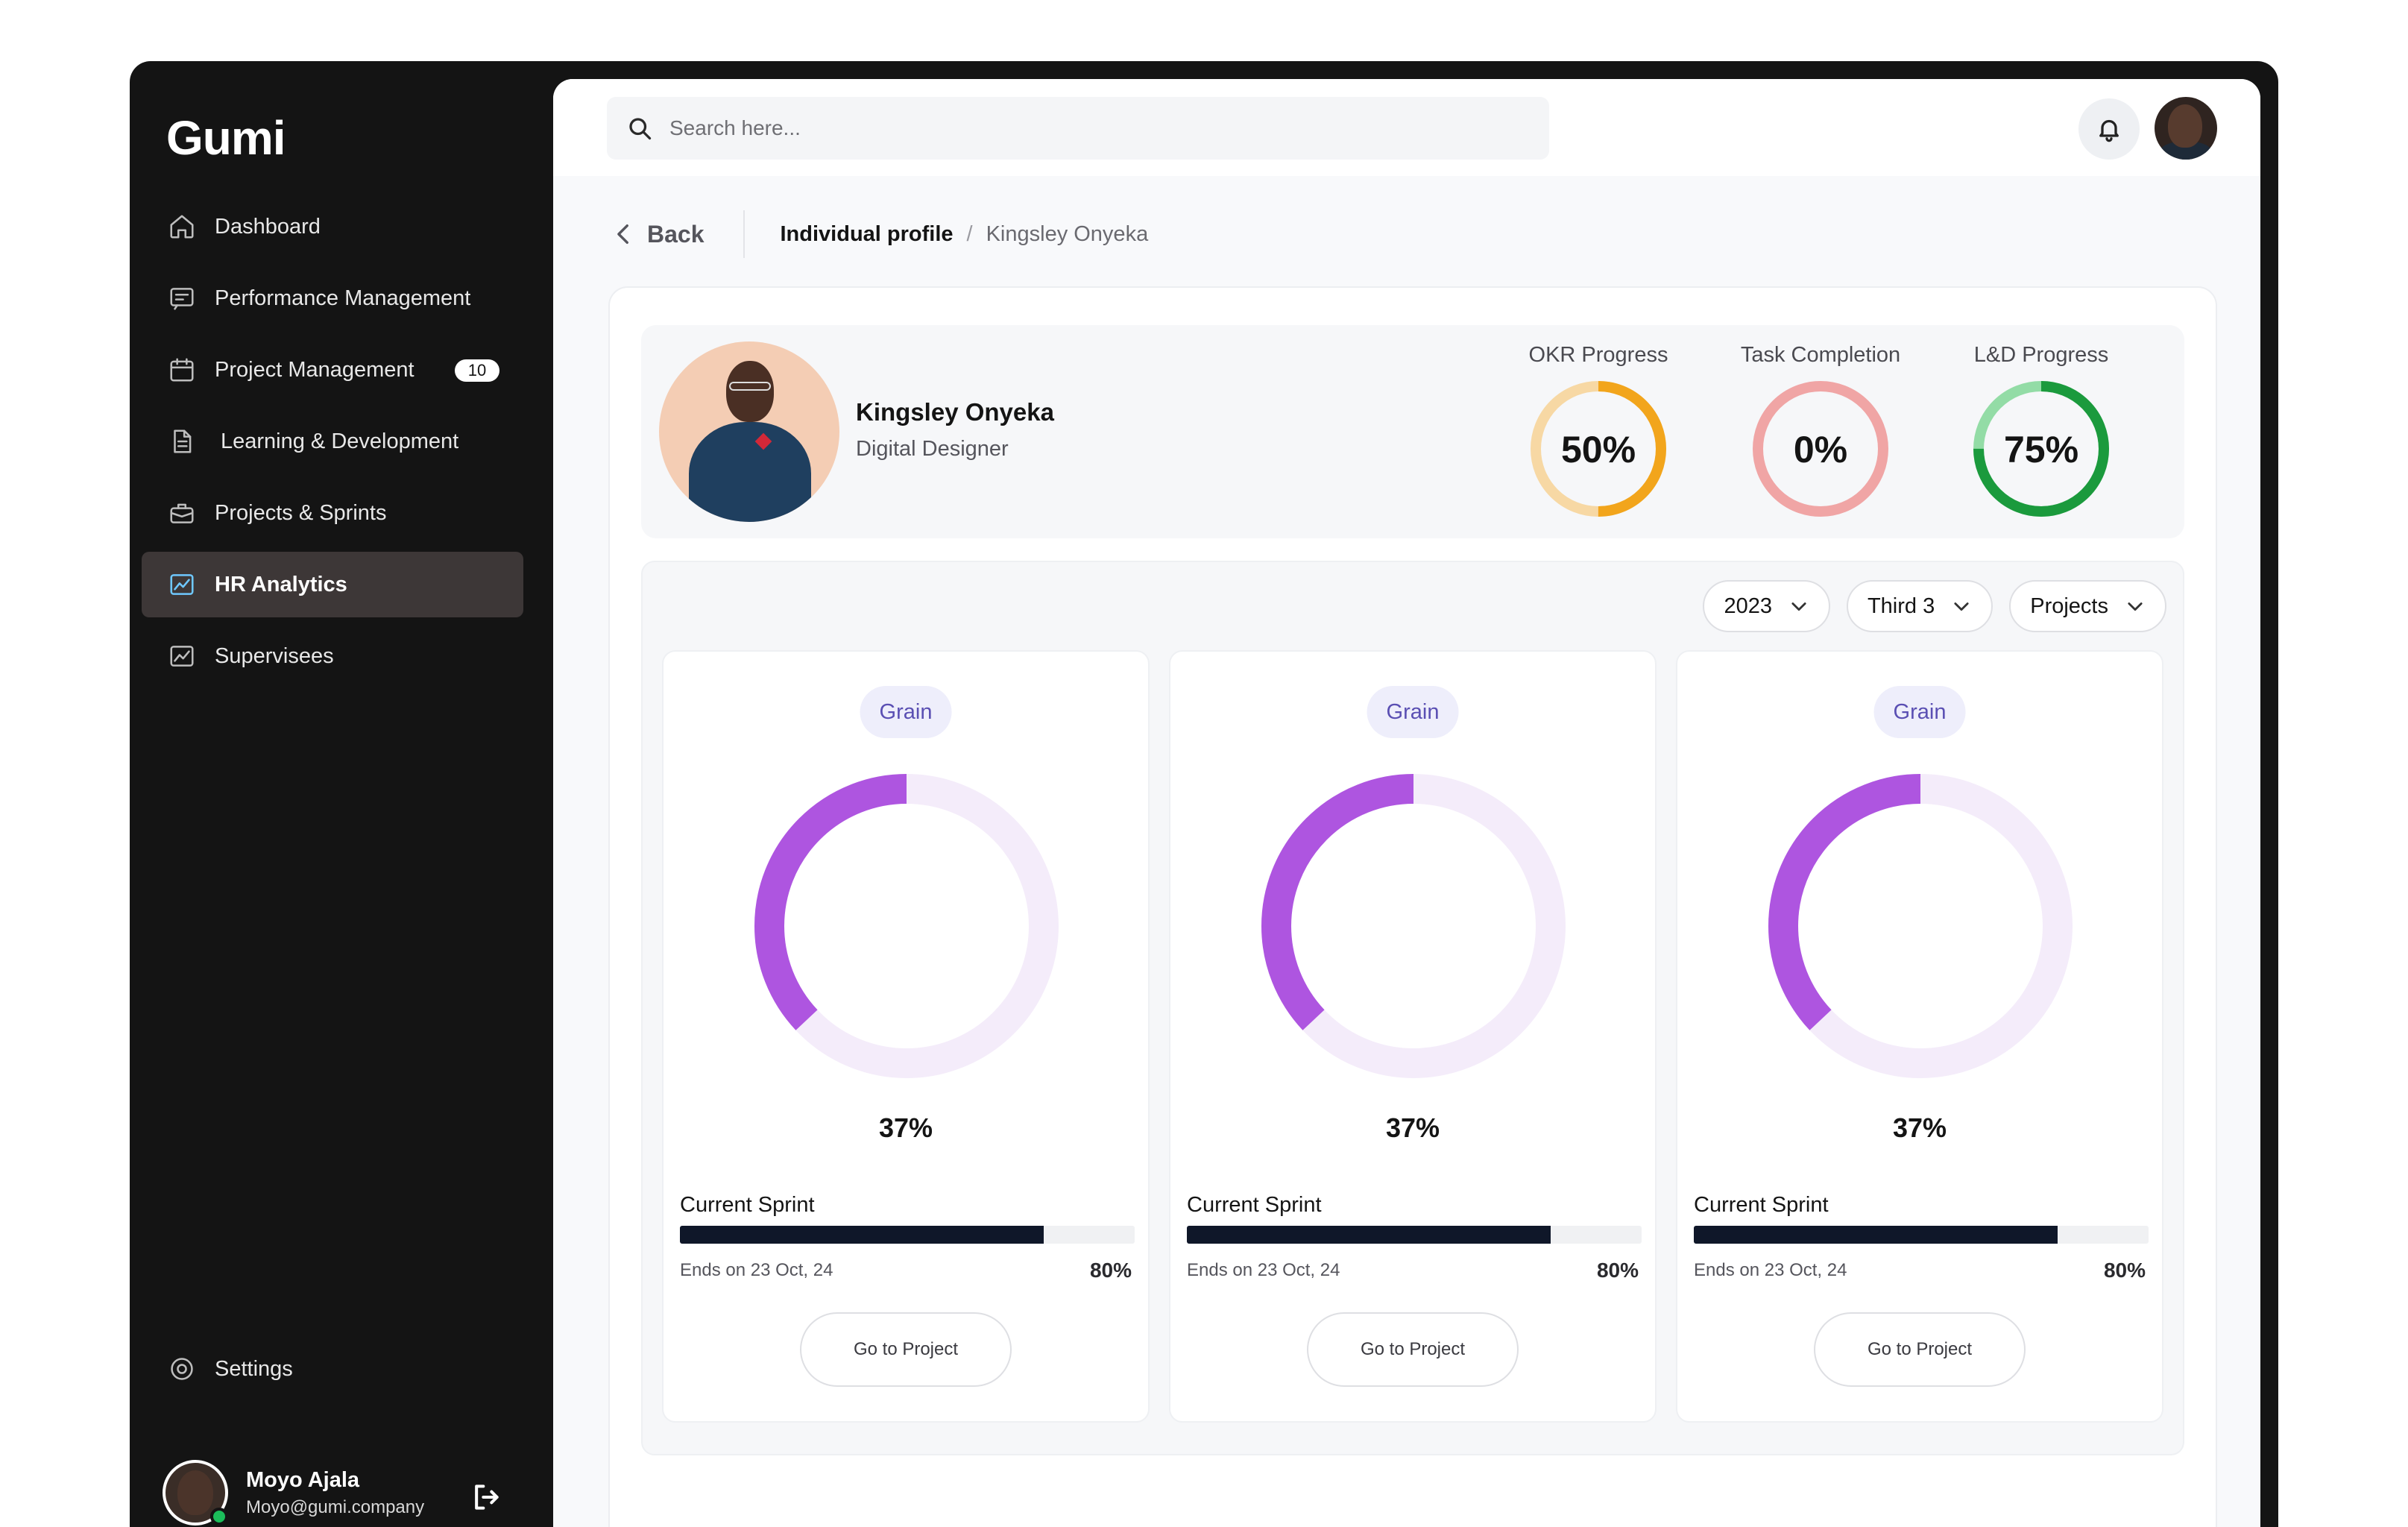  I want to click on sidebar-item-learning-development: Learning & Development, so click(332, 442).